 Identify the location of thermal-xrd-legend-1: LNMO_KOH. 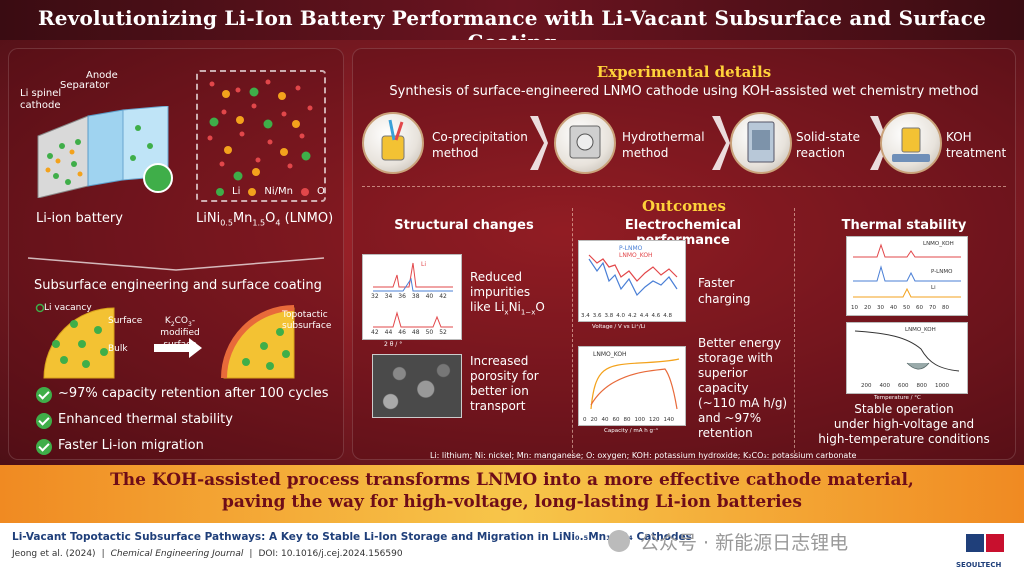
(938, 244).